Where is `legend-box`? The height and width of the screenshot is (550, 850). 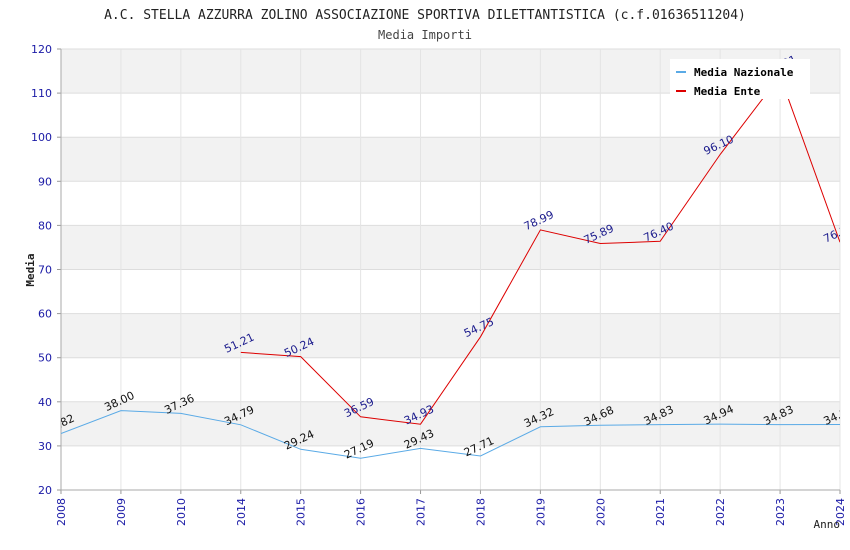
legend-box is located at coordinates (740, 79).